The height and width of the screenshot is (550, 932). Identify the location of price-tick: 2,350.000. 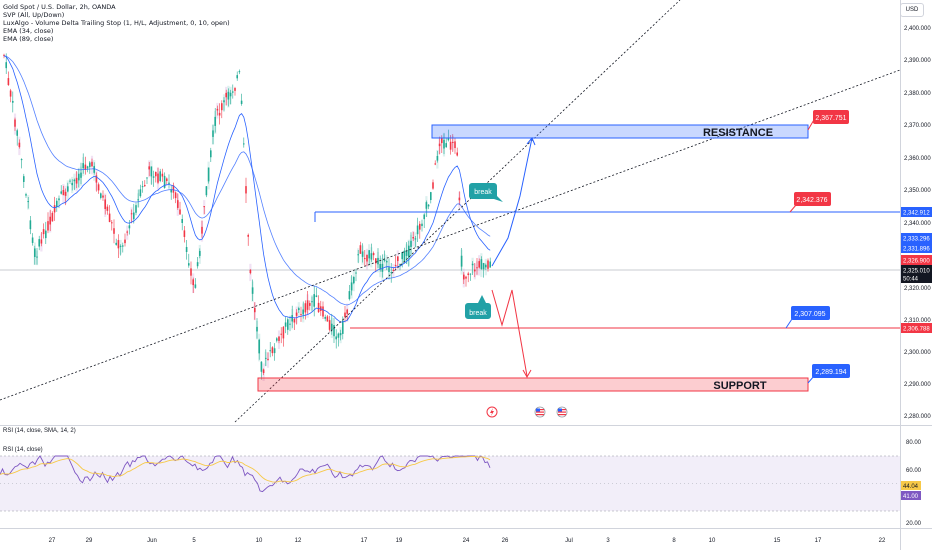
(917, 191).